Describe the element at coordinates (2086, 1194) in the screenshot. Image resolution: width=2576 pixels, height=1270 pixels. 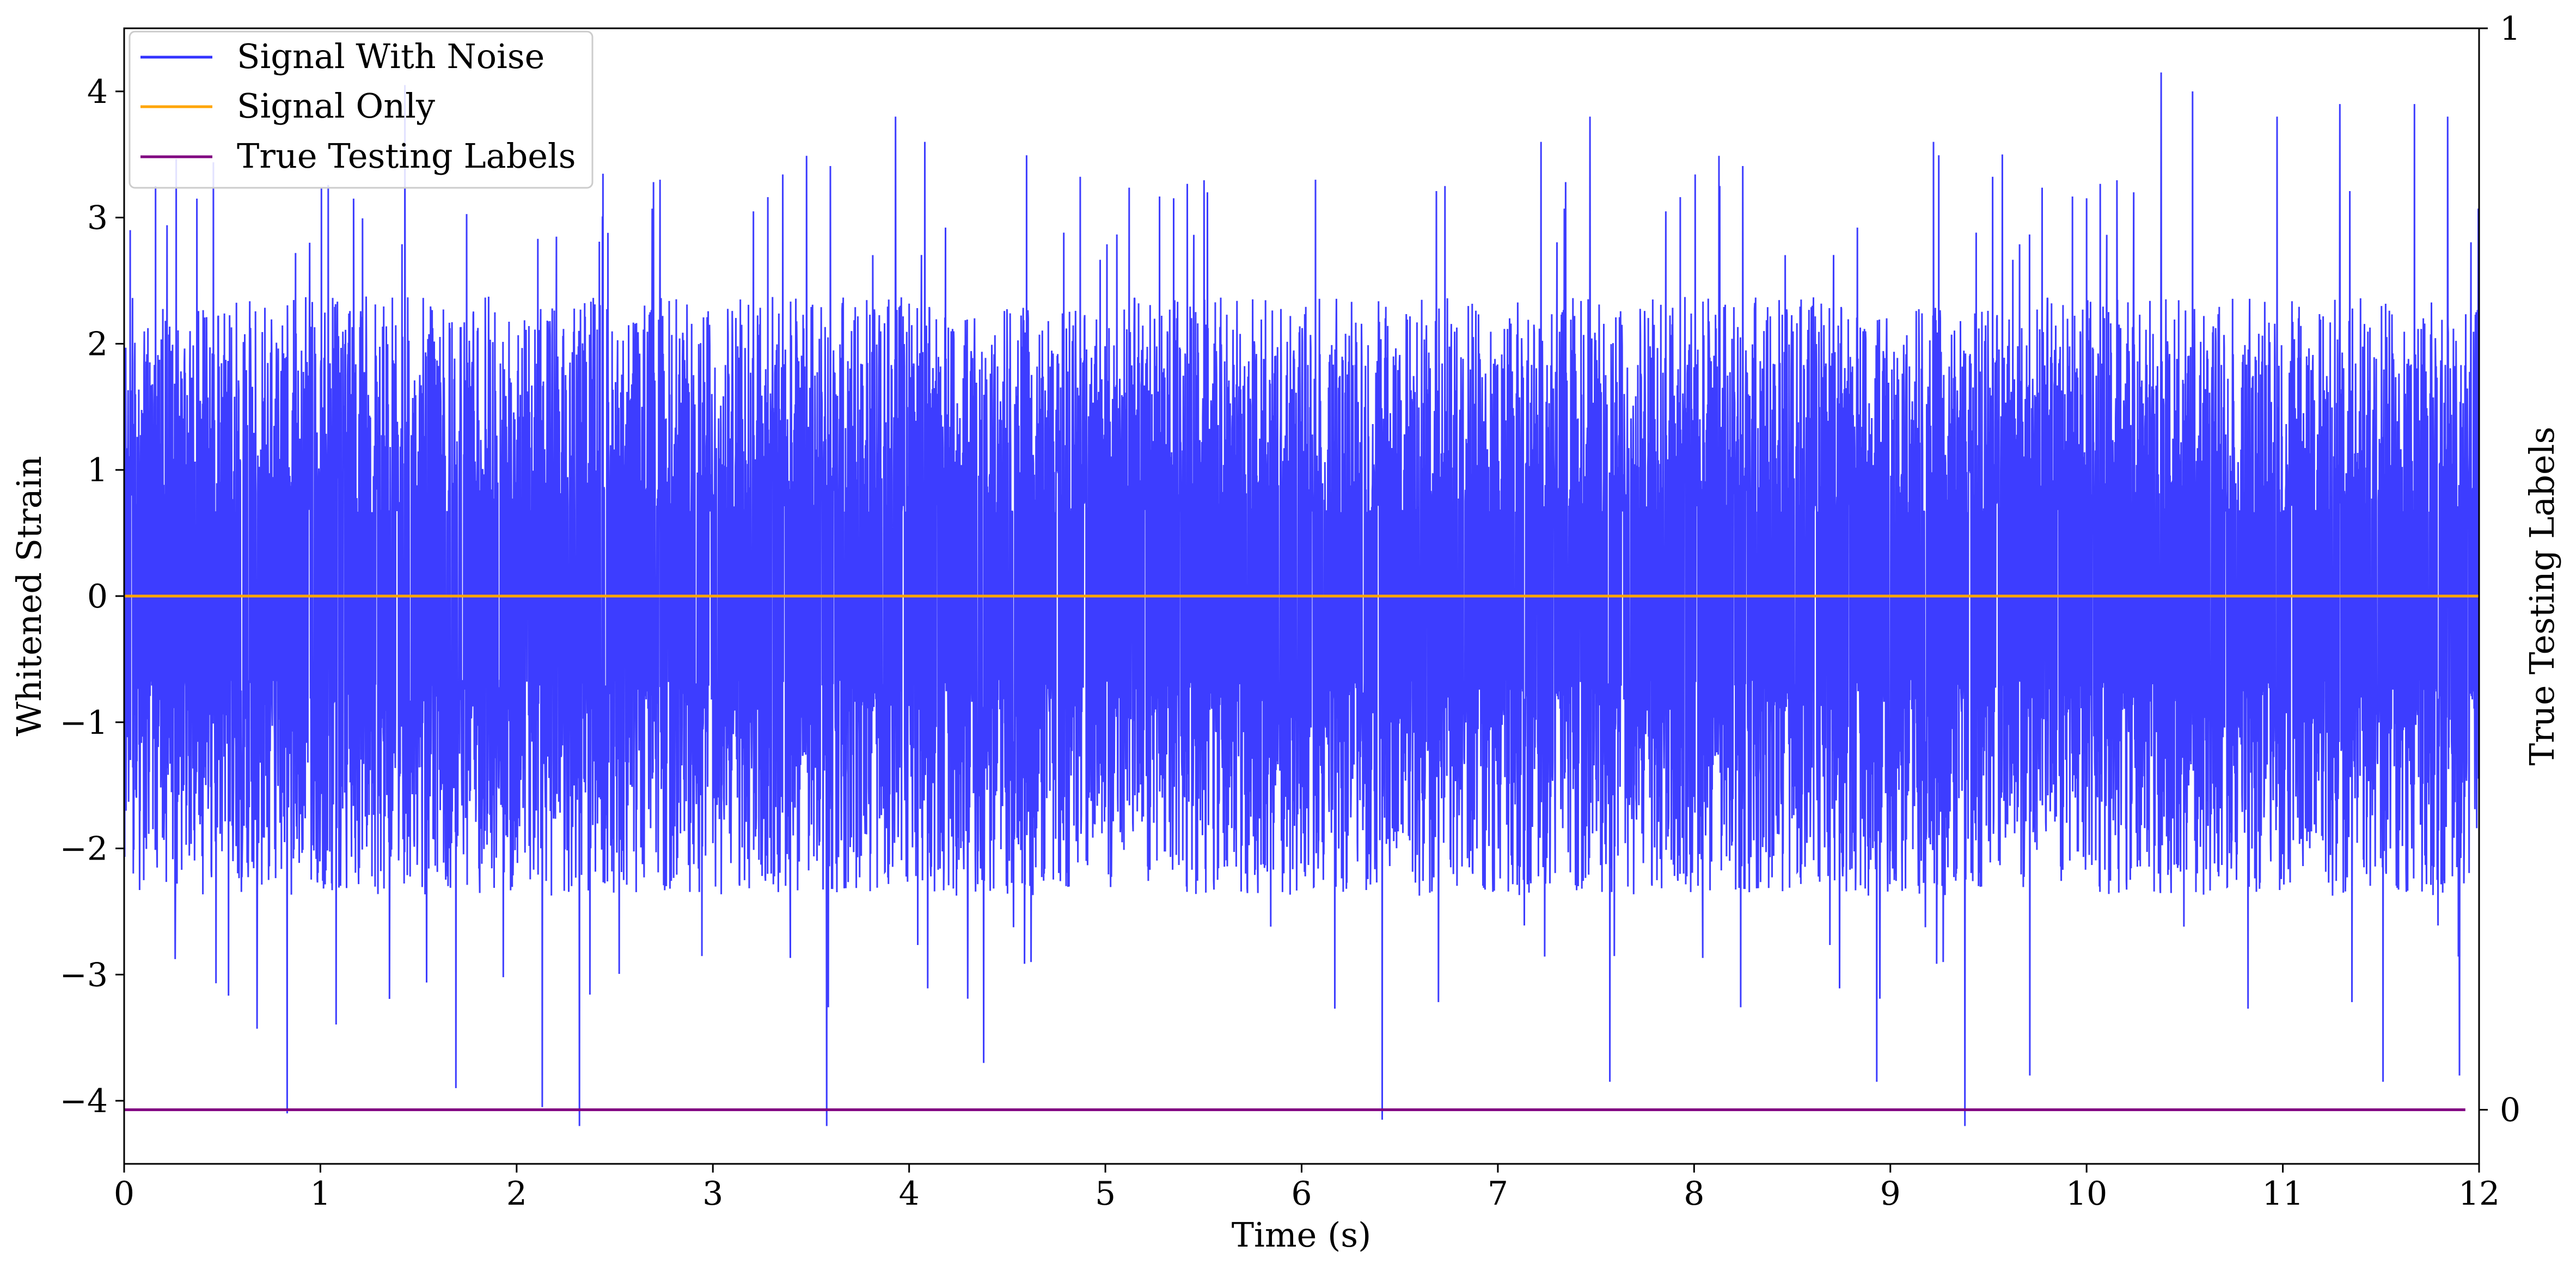
I see `x-tick-label: 10` at that location.